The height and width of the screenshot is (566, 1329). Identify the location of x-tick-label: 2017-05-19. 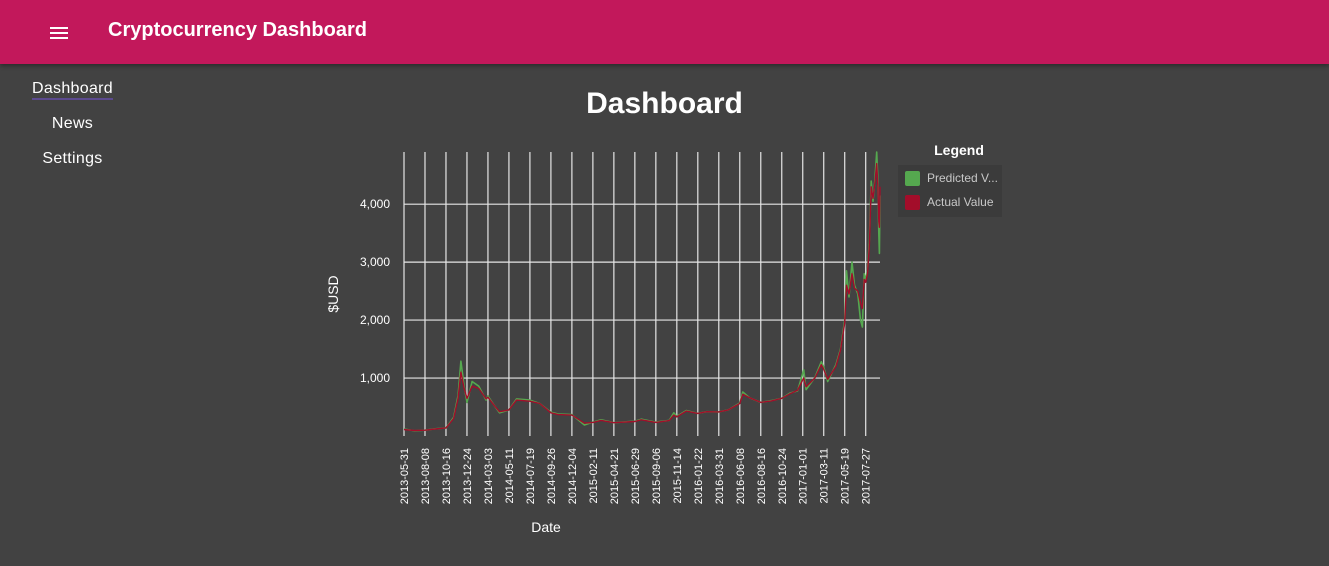
(846, 476).